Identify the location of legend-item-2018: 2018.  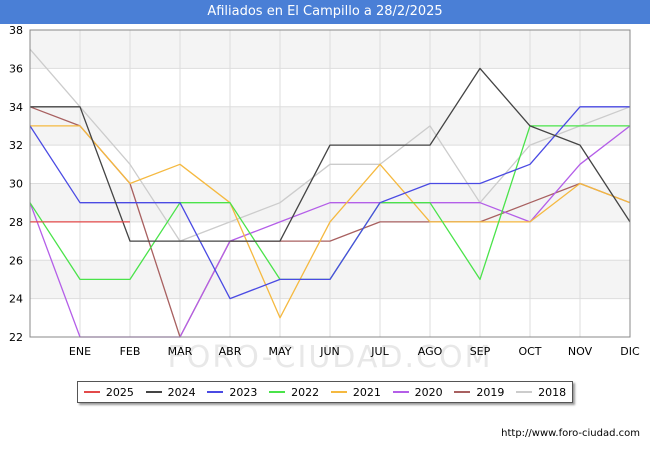
(541, 392).